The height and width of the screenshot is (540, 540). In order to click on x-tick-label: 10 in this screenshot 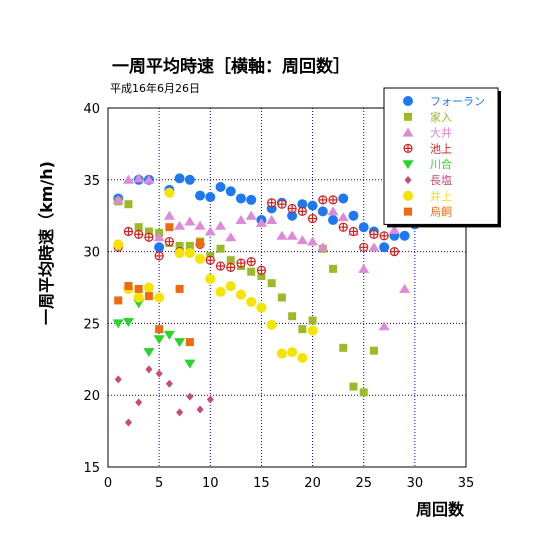, I will do `click(210, 483)`.